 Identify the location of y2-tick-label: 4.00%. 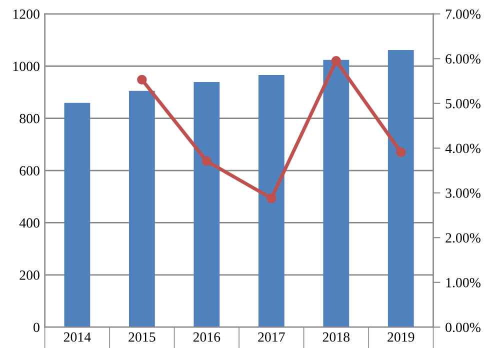
(462, 149).